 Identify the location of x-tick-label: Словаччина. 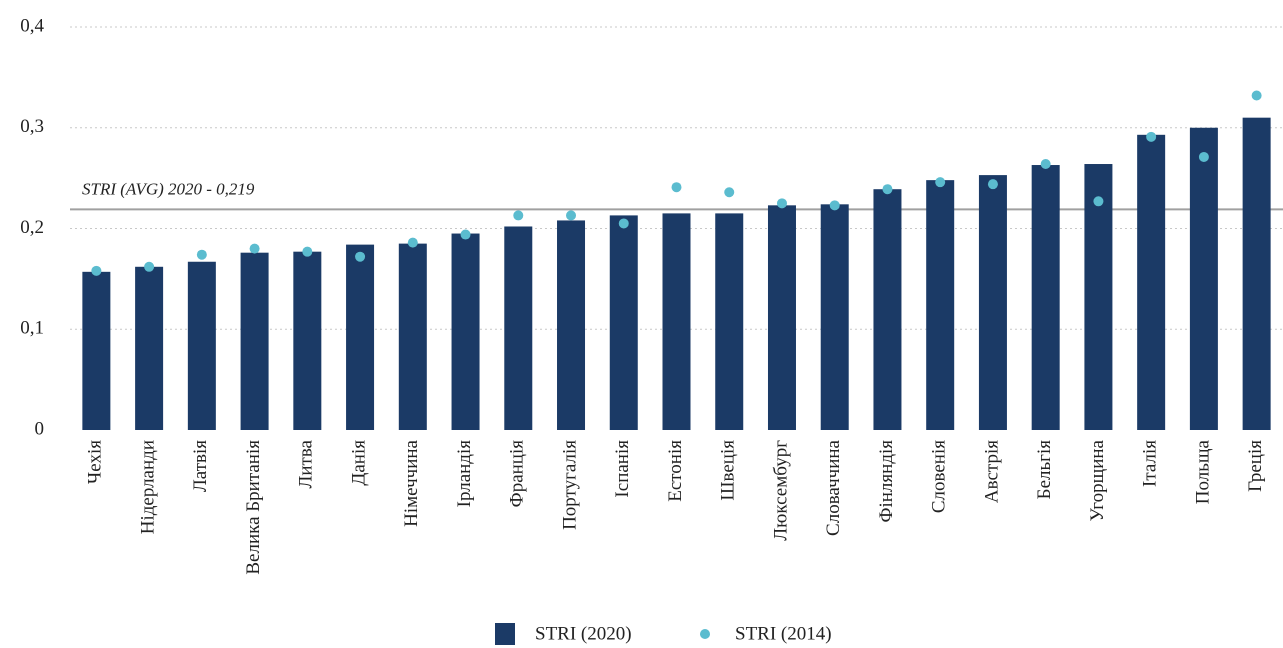
(833, 487).